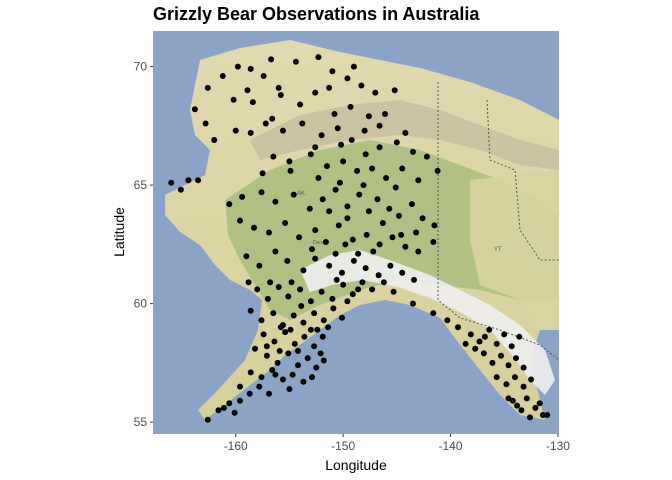  I want to click on yt-border, so click(522, 180).